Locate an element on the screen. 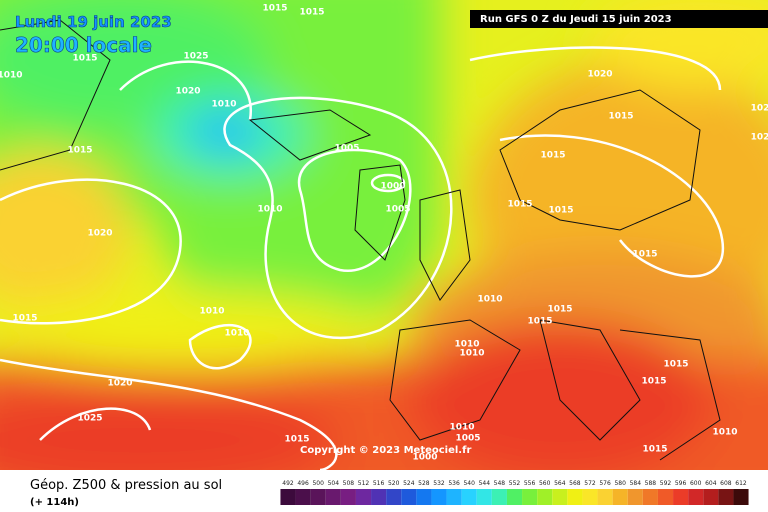 This screenshot has width=768, height=512. scale-label: 608 is located at coordinates (726, 483).